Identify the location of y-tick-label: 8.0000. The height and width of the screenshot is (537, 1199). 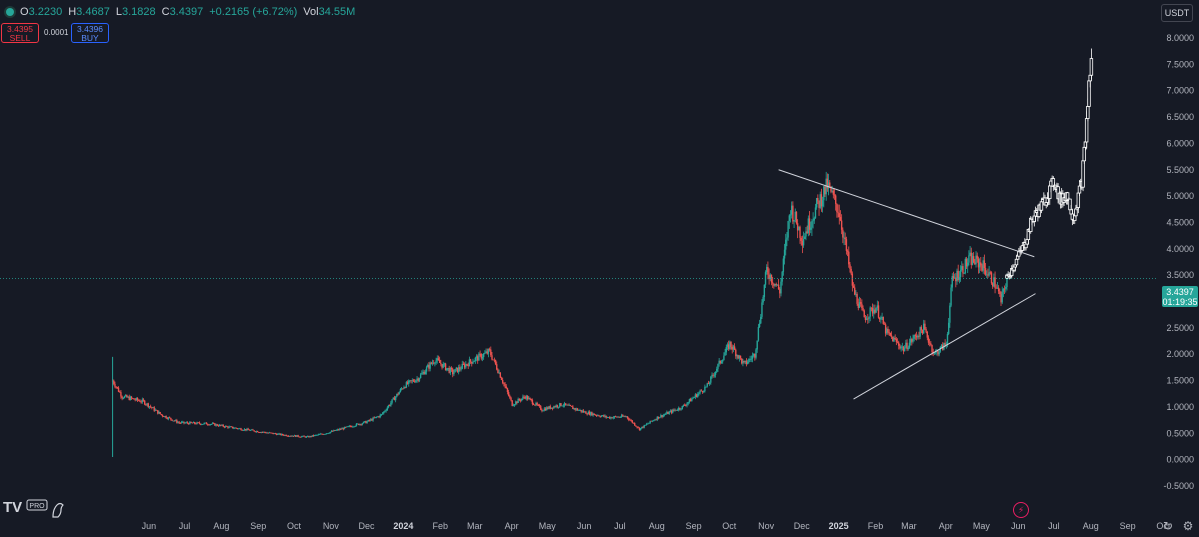
(1180, 38).